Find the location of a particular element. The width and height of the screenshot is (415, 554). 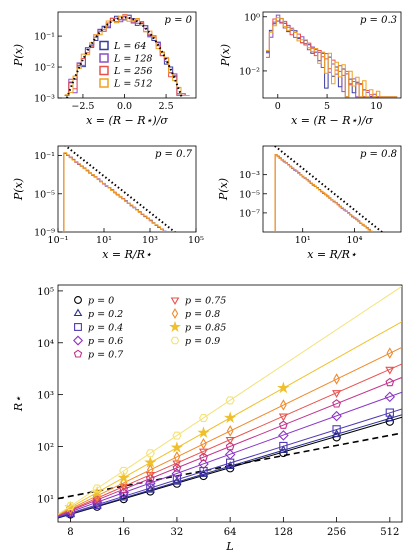

x-tick-label: 0 is located at coordinates (278, 106).